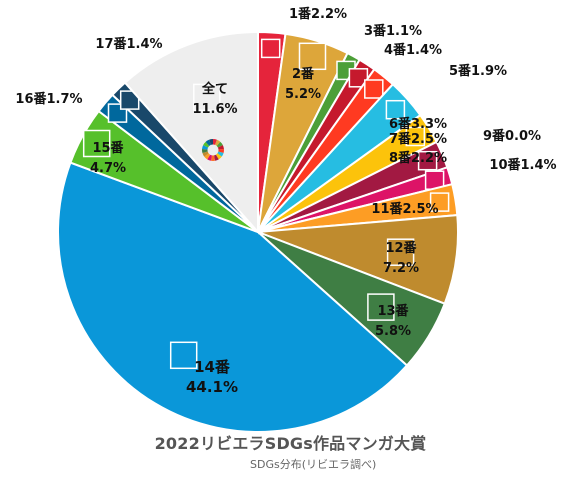  I want to click on slice-value-13番: 5.8%, so click(393, 331).